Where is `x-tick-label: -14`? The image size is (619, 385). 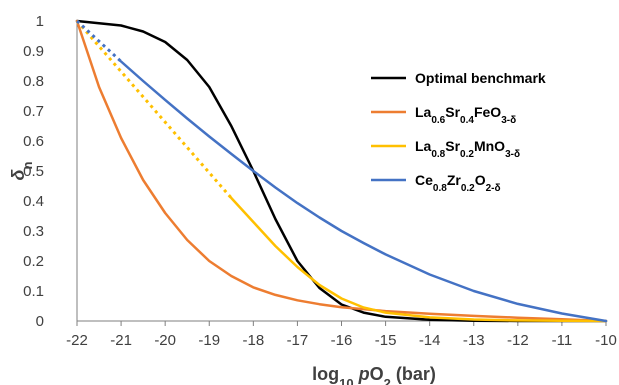
x-tick-label: -14 is located at coordinates (430, 340).